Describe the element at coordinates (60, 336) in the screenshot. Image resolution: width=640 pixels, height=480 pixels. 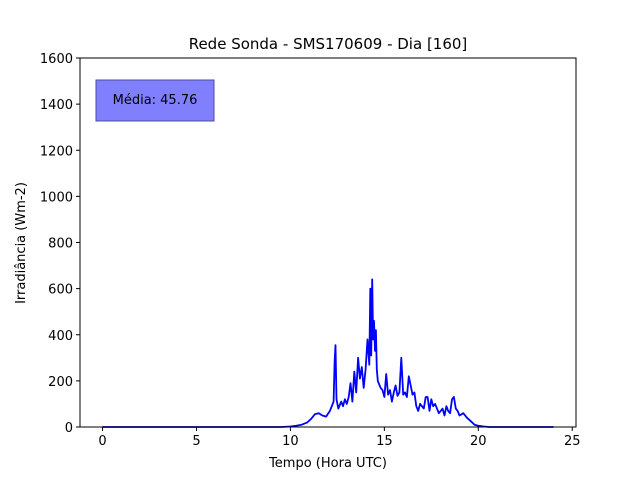
I see `y-tick-label-400: 400` at that location.